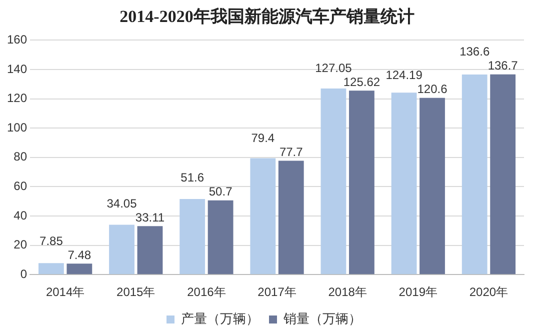 The width and height of the screenshot is (534, 336). What do you see at coordinates (122, 203) in the screenshot?
I see `data-label: 34.05` at bounding box center [122, 203].